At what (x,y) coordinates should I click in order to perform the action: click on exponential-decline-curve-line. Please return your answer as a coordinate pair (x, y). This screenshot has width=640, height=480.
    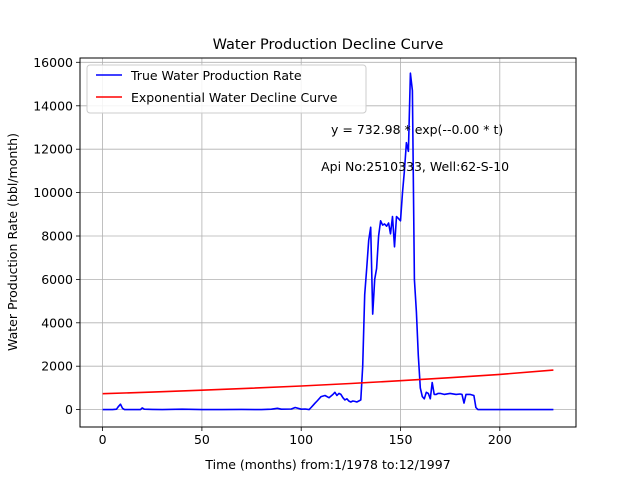
    Looking at the image, I should click on (328, 382).